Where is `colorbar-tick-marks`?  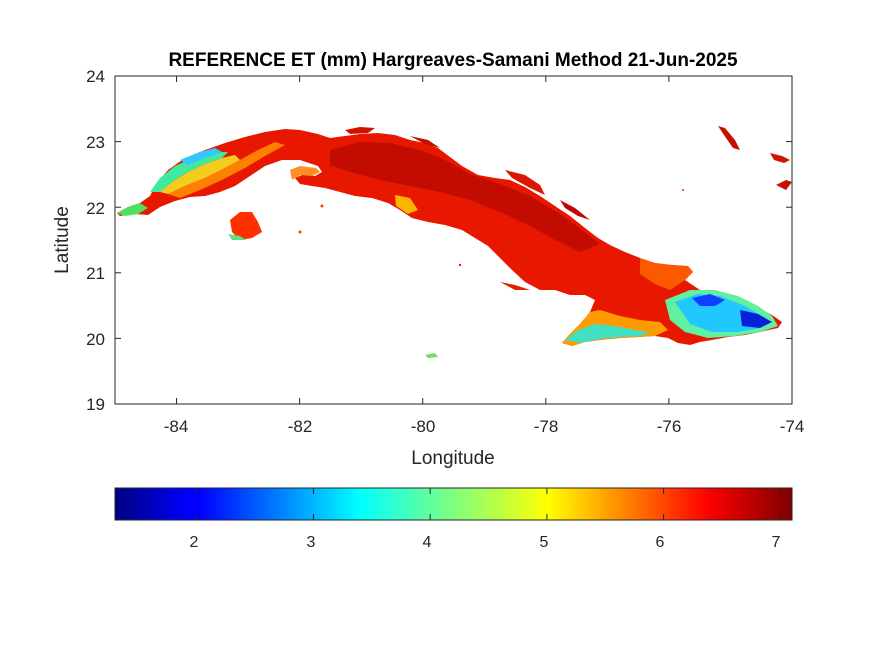 colorbar-tick-marks is located at coordinates (488, 504).